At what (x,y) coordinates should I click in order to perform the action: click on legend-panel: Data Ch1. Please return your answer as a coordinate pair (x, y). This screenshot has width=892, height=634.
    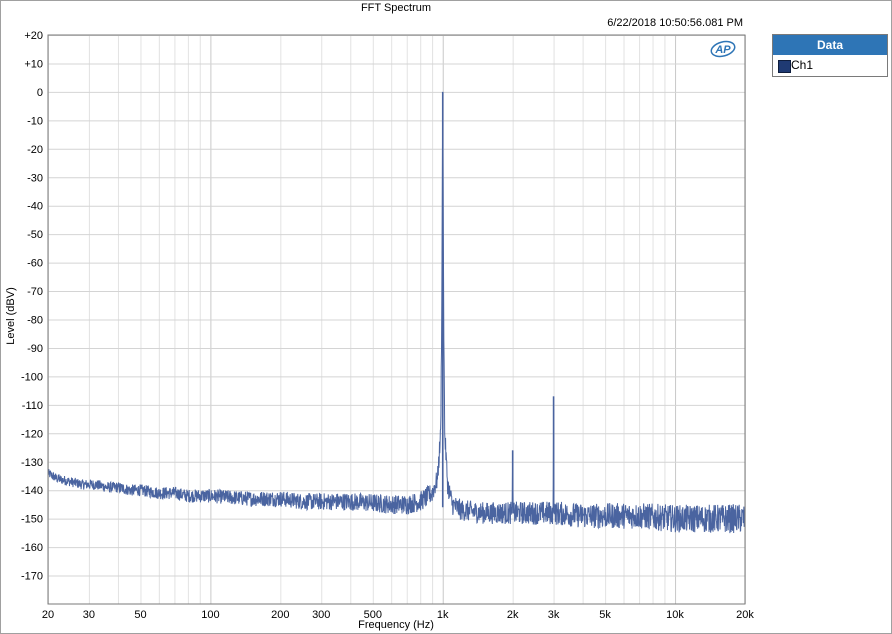
    Looking at the image, I should click on (830, 55).